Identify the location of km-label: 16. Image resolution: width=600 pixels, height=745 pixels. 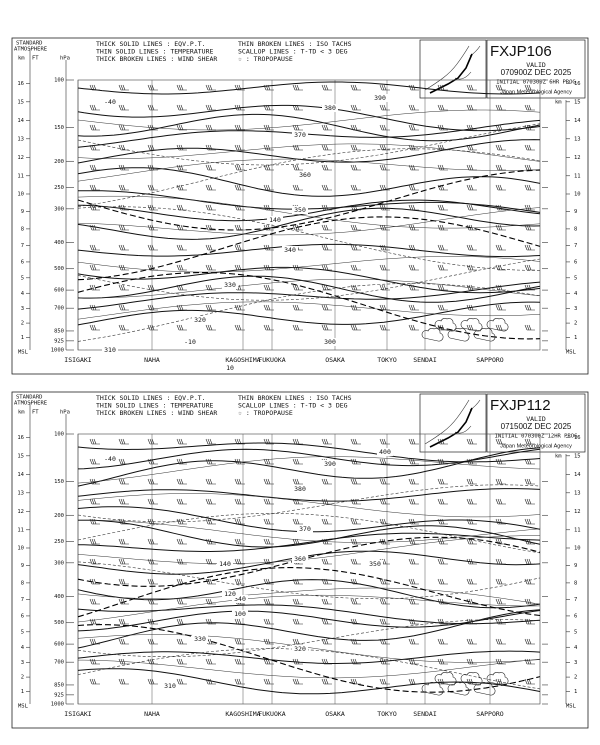
(577, 84).